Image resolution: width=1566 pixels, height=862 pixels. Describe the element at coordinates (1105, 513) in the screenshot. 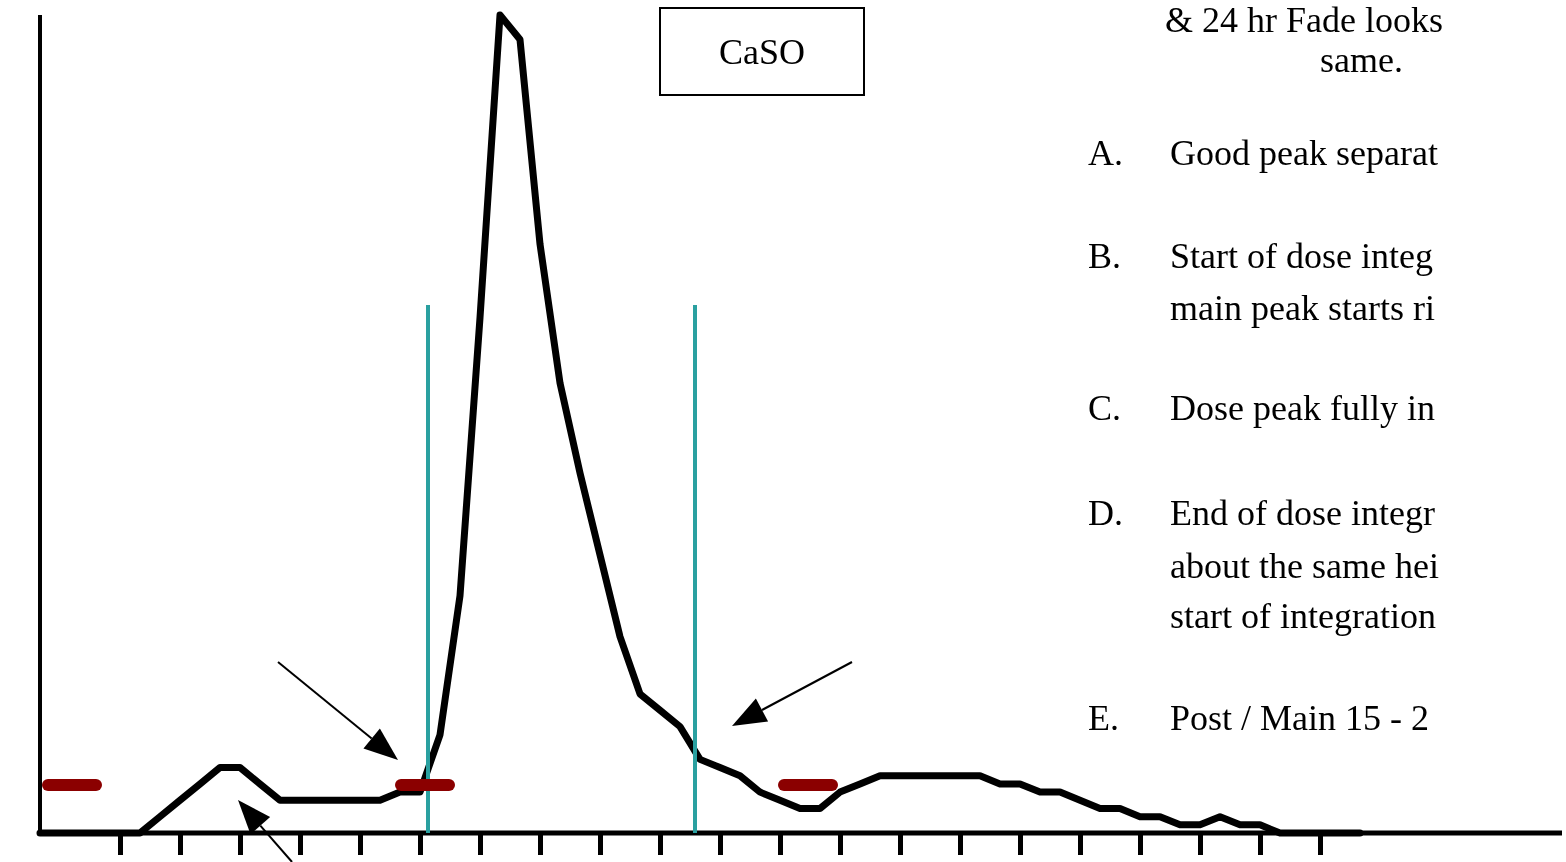

I see `annotation: D.` at that location.